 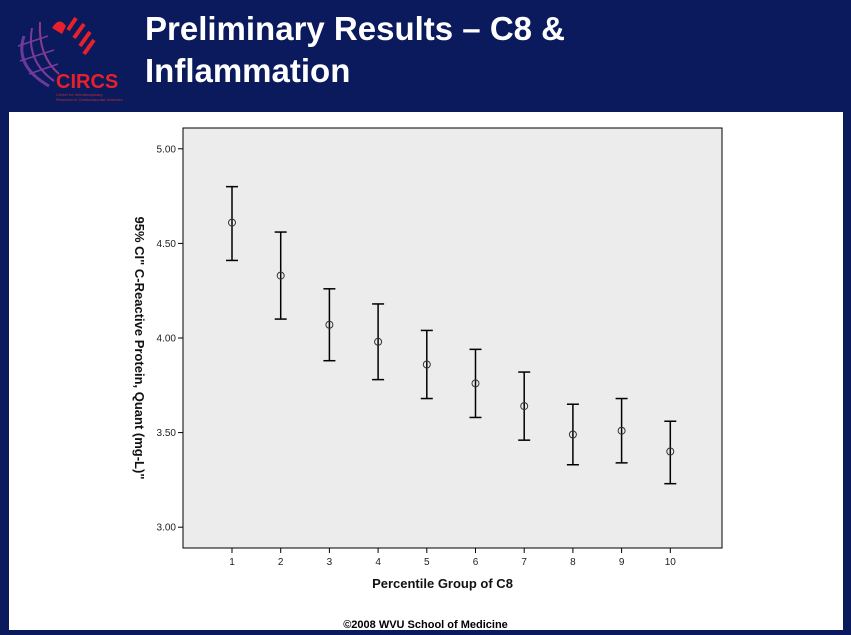 What do you see at coordinates (167, 433) in the screenshot?
I see `y-tick-label: 3.50` at bounding box center [167, 433].